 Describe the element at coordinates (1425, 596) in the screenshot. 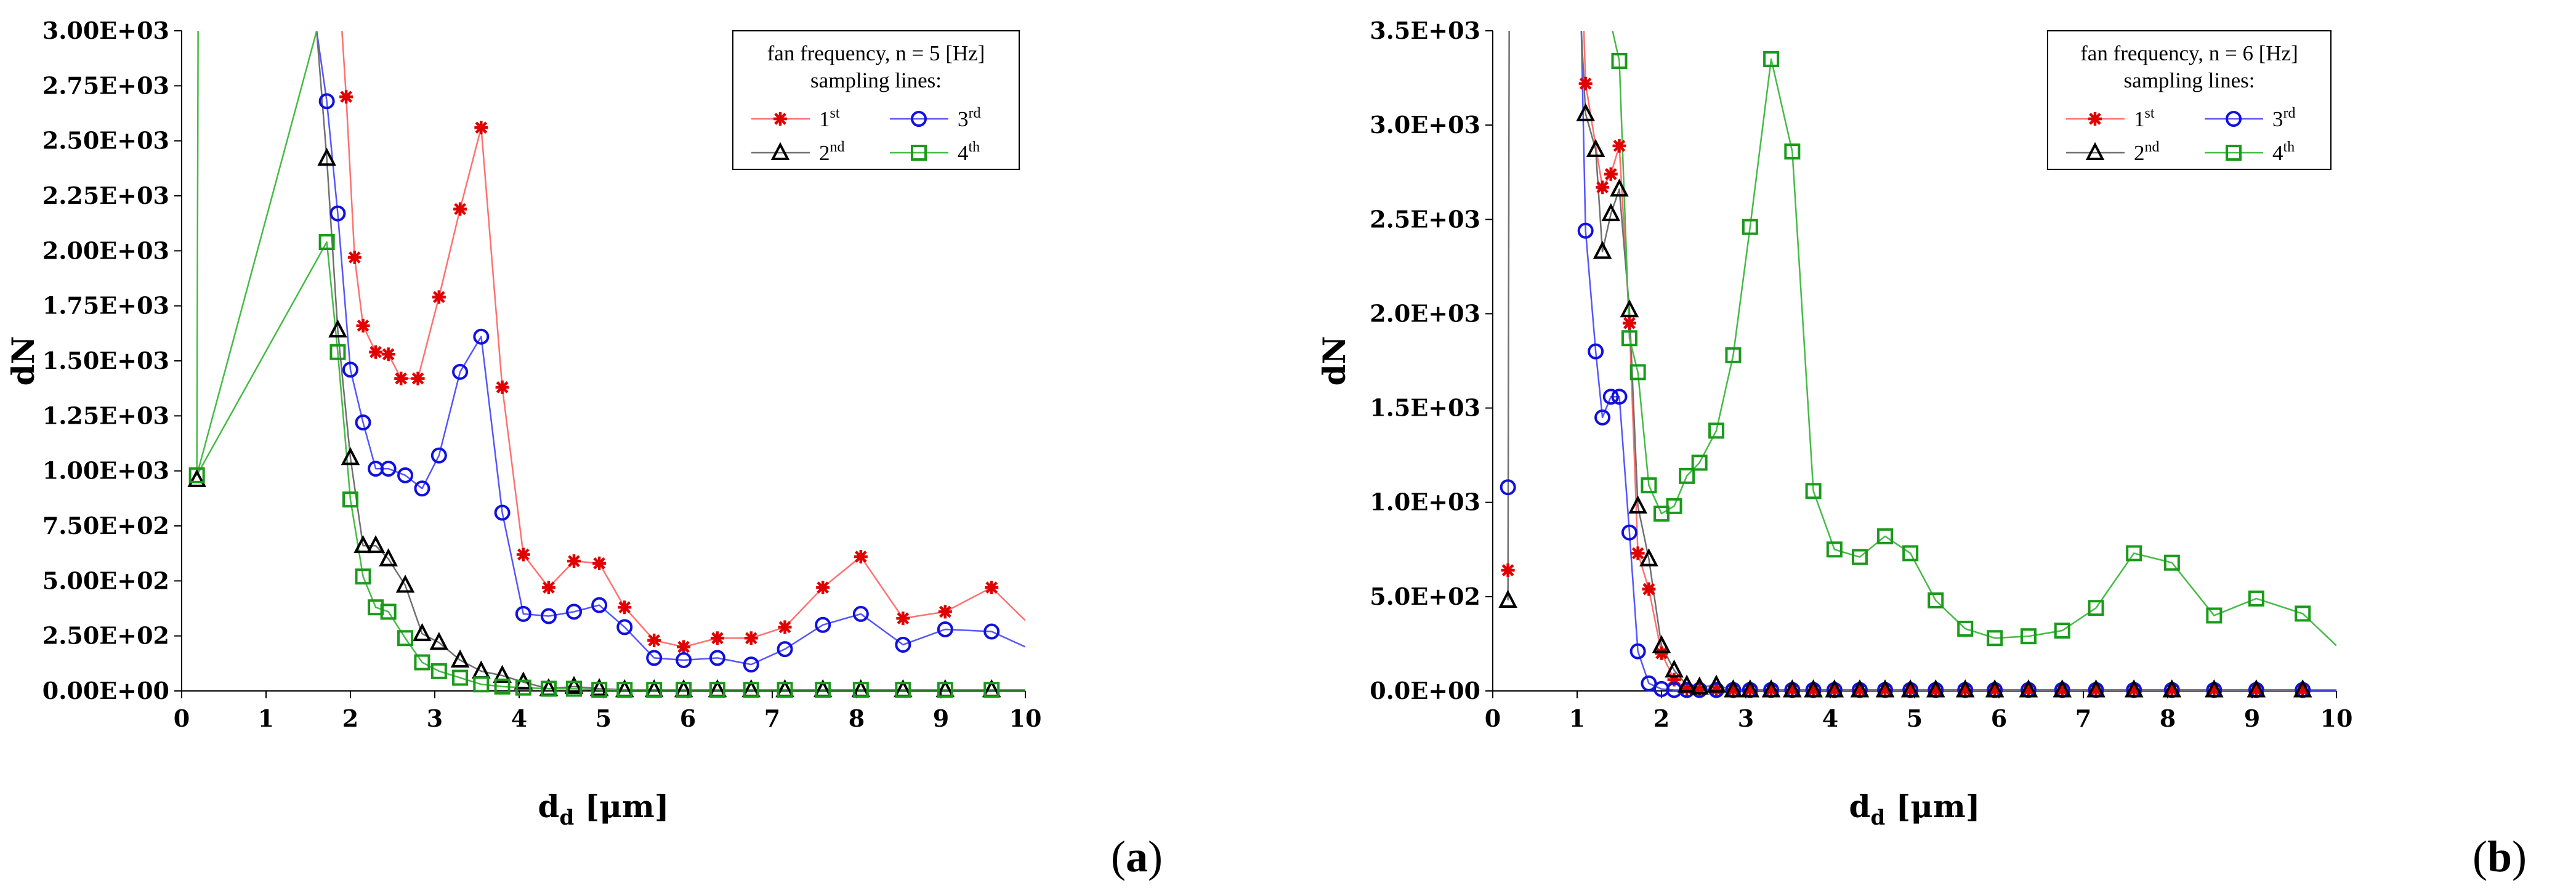

I see `panel-b-y-tick-label: 5.0E+02` at that location.